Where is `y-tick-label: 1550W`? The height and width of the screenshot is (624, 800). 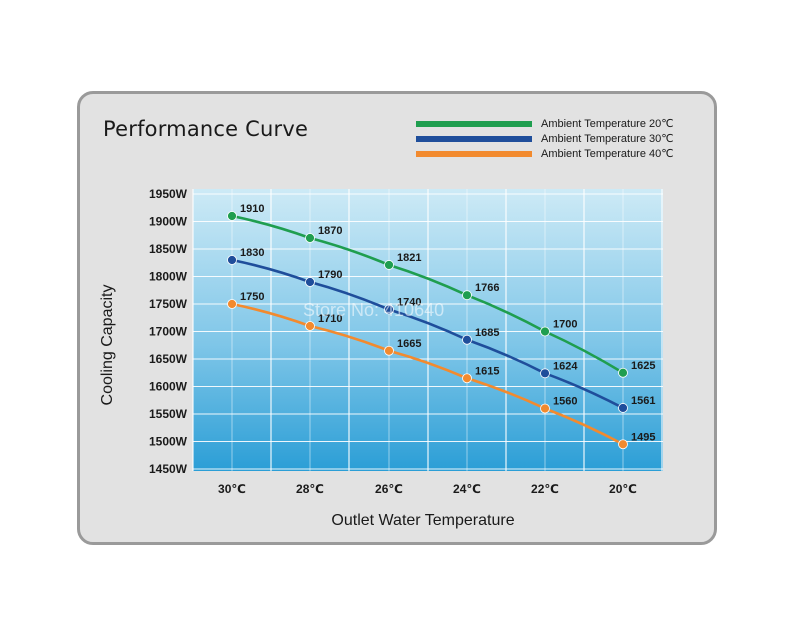 y-tick-label: 1550W is located at coordinates (168, 414).